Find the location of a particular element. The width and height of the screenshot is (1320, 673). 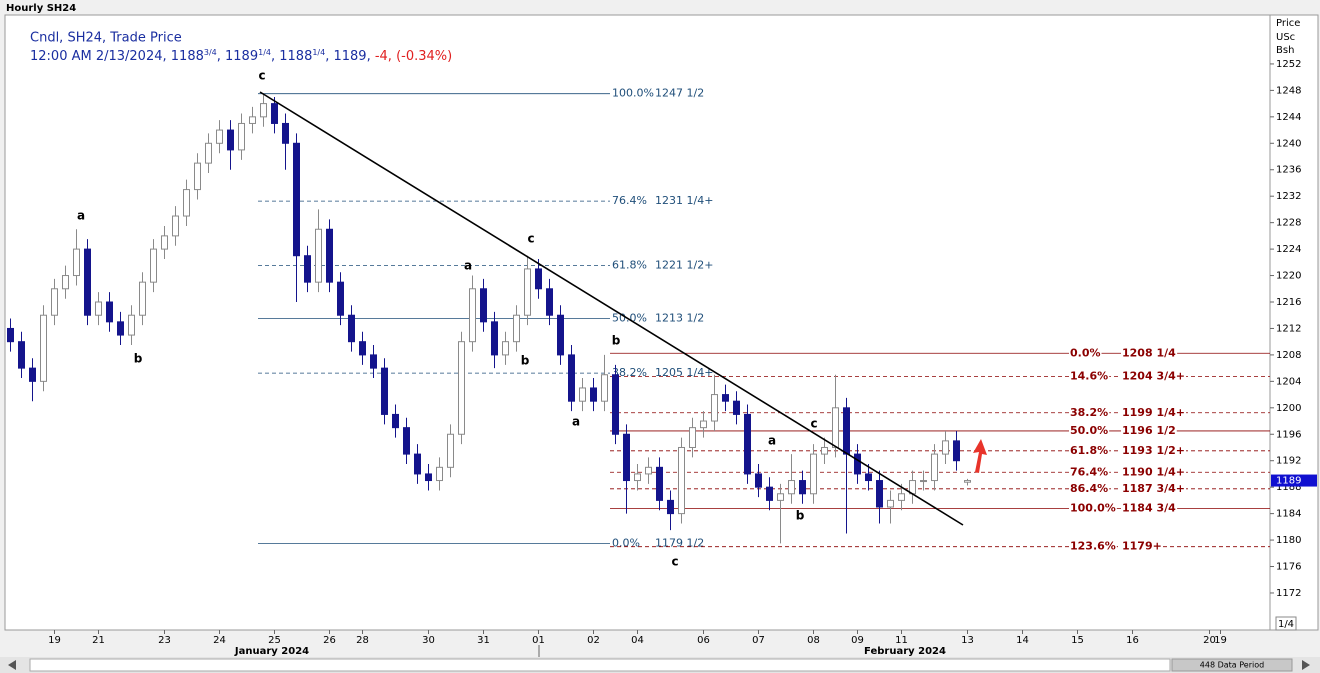

legend-low: 1188 is located at coordinates (295, 56).